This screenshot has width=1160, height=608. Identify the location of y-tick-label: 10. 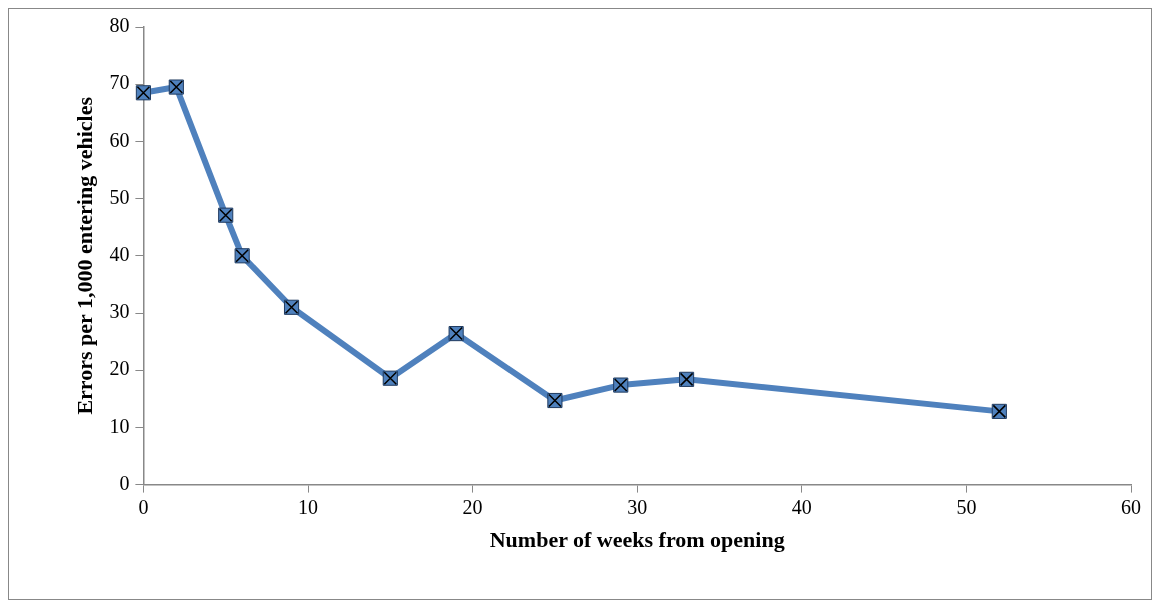
(119, 425).